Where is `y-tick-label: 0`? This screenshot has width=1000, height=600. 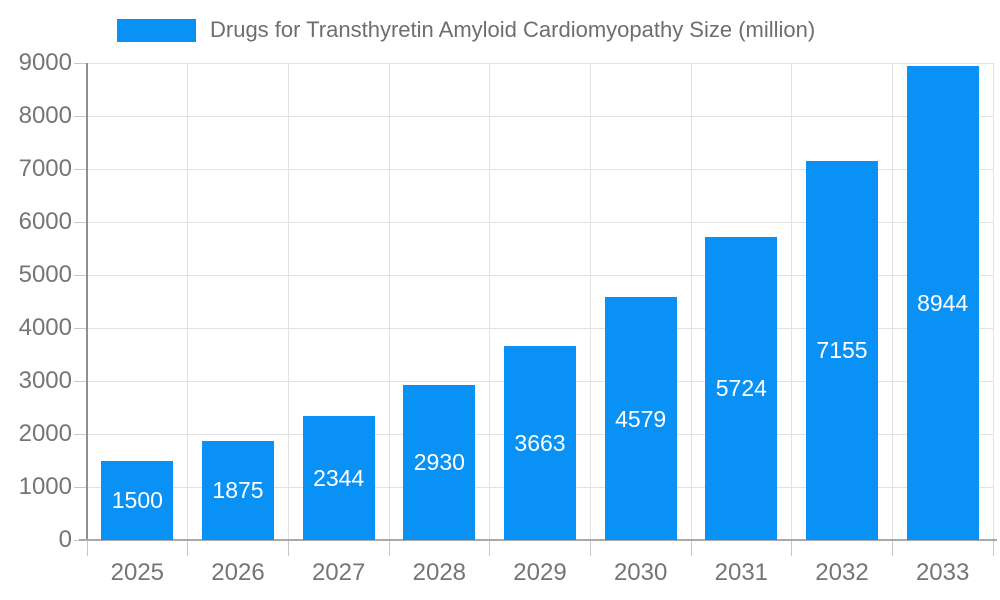
y-tick-label: 0 is located at coordinates (65, 539).